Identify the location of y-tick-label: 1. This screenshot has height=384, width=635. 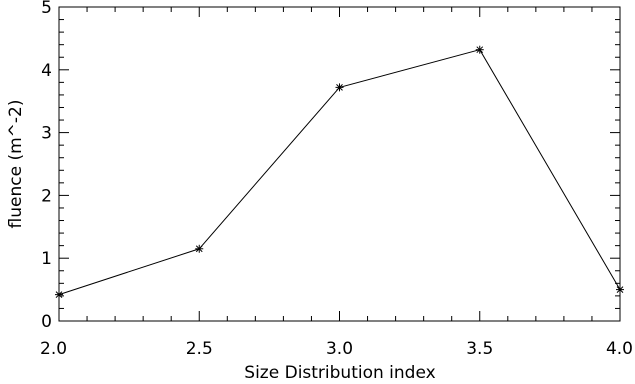
(46, 259).